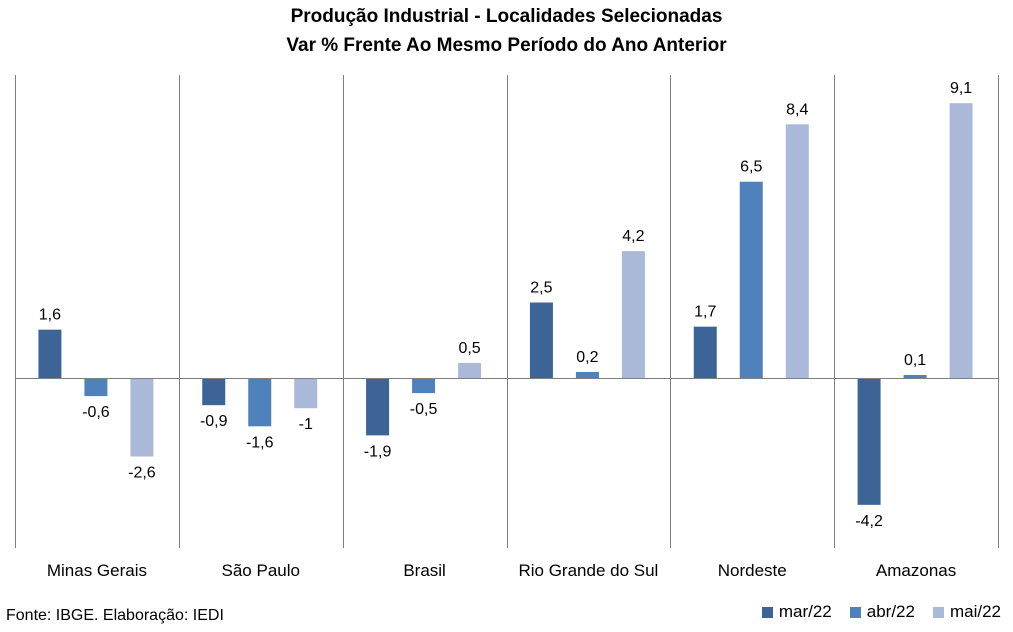 The width and height of the screenshot is (1013, 632). I want to click on category-label: Nordeste, so click(752, 570).